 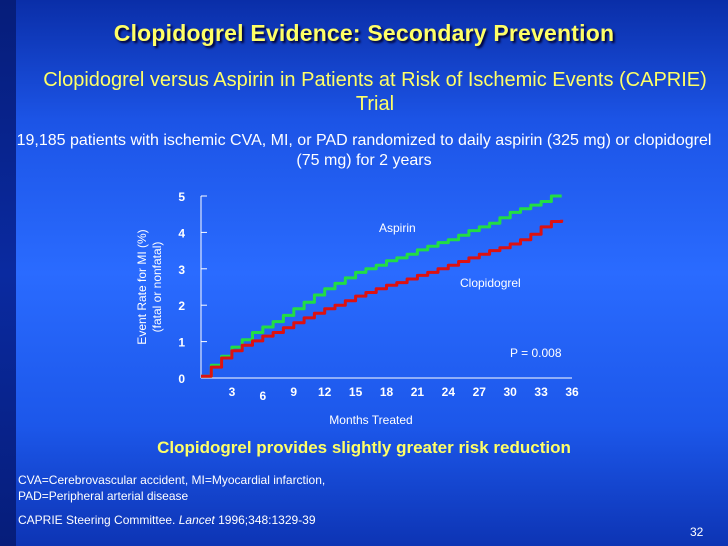 What do you see at coordinates (510, 392) in the screenshot?
I see `x-tick-label: 30` at bounding box center [510, 392].